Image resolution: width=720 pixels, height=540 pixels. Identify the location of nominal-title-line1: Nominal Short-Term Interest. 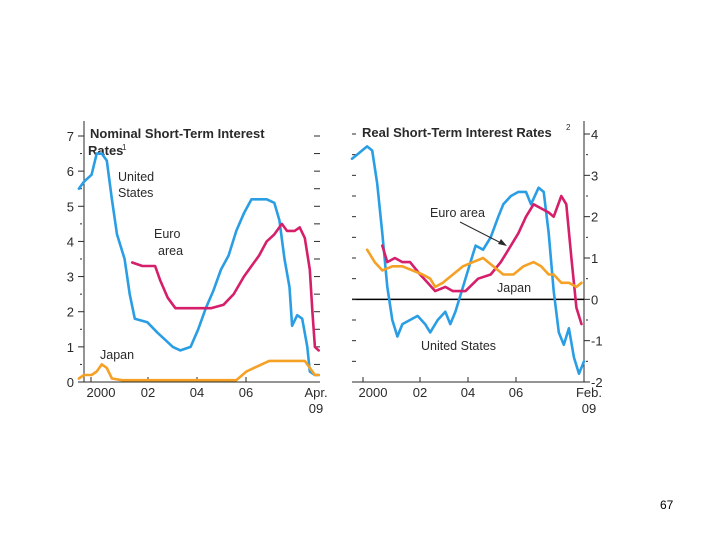
(177, 133).